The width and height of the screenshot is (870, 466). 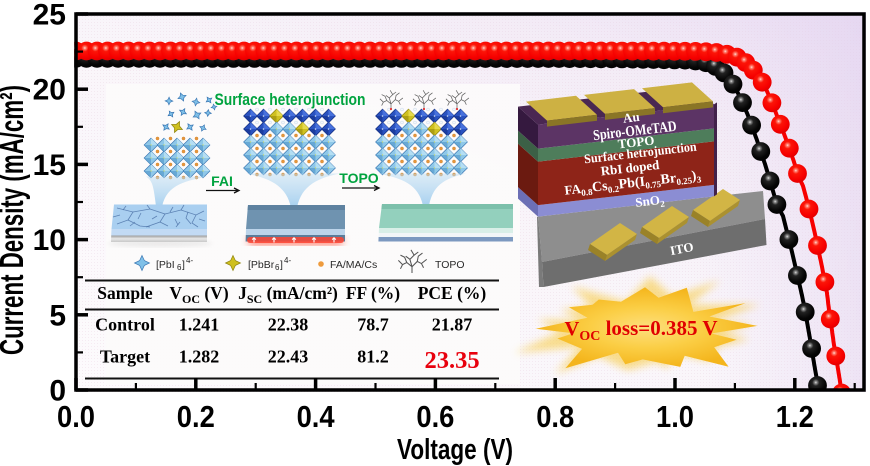 I want to click on svg-text: [PbBr, so click(x=261, y=265).